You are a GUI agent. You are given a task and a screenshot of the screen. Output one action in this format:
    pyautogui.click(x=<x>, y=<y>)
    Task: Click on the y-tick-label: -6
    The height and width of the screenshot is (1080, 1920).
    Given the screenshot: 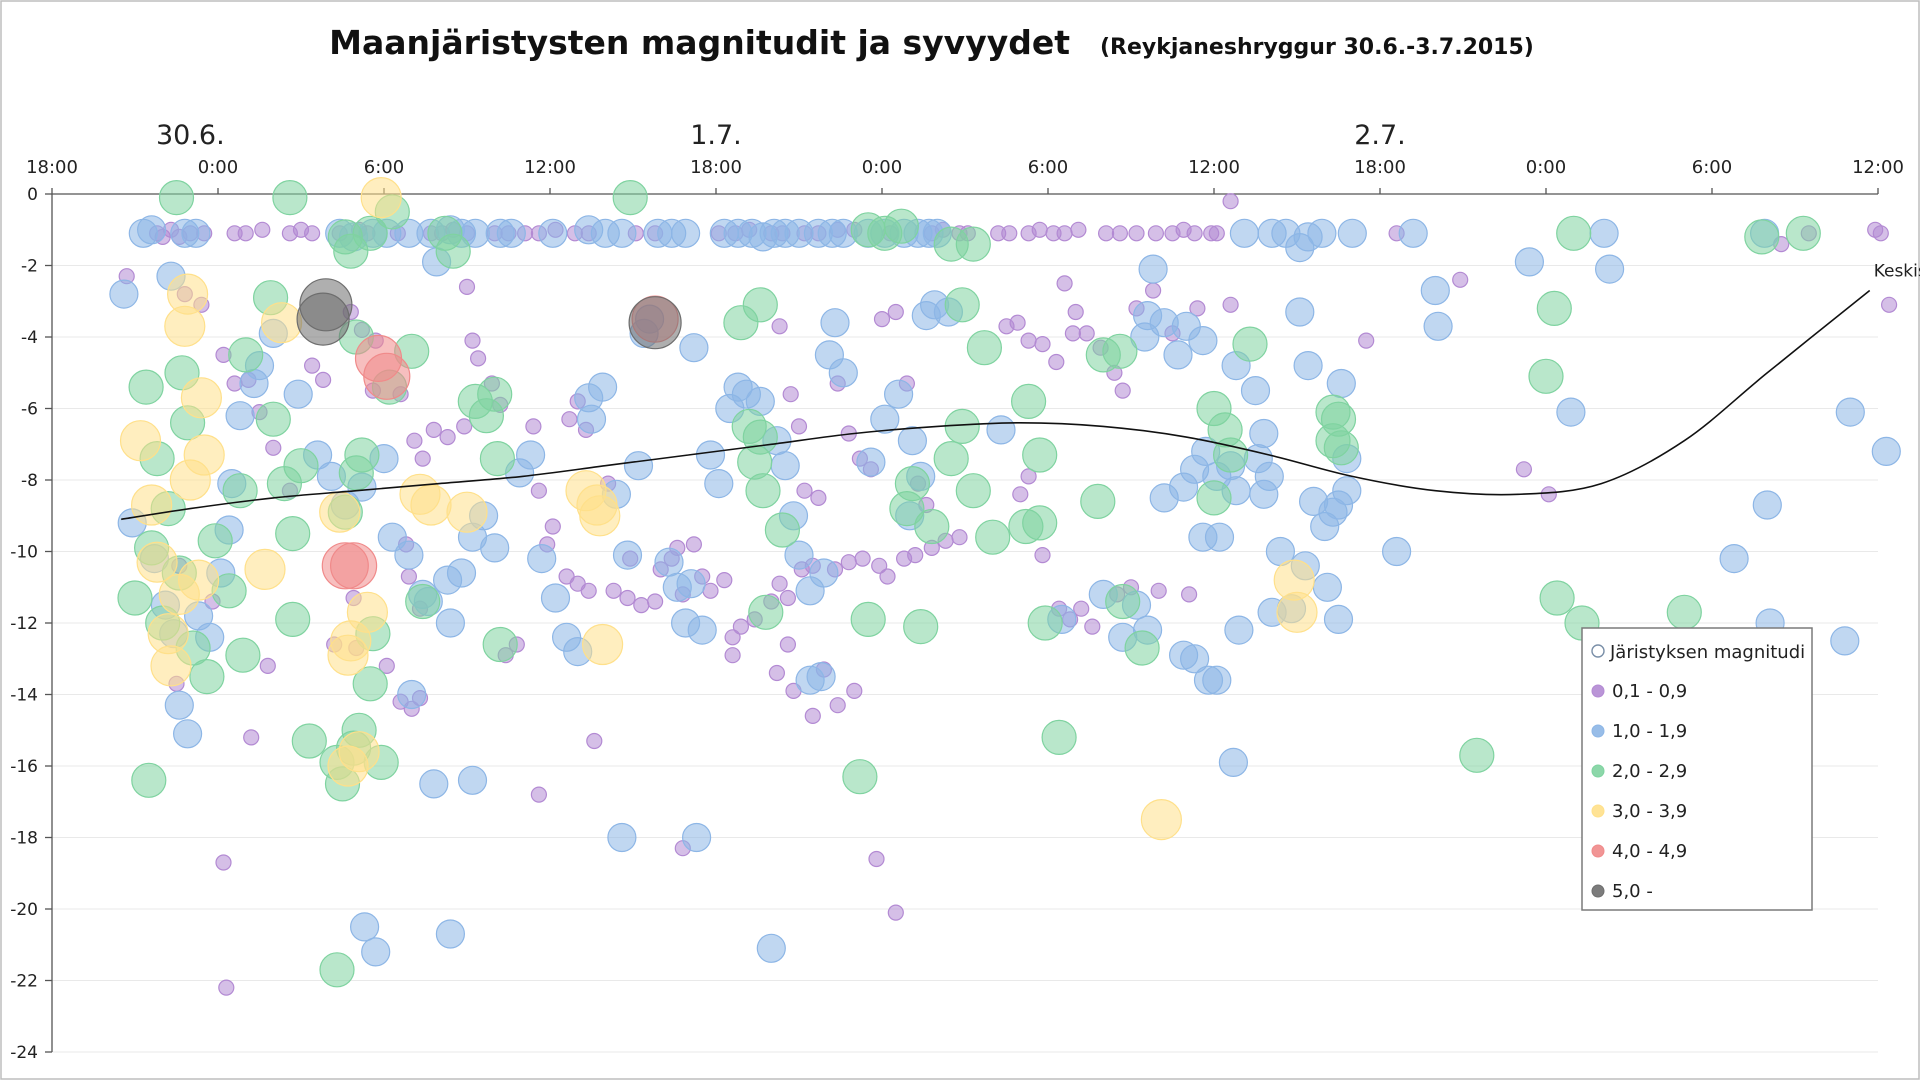 What is the action you would take?
    pyautogui.click(x=29, y=410)
    